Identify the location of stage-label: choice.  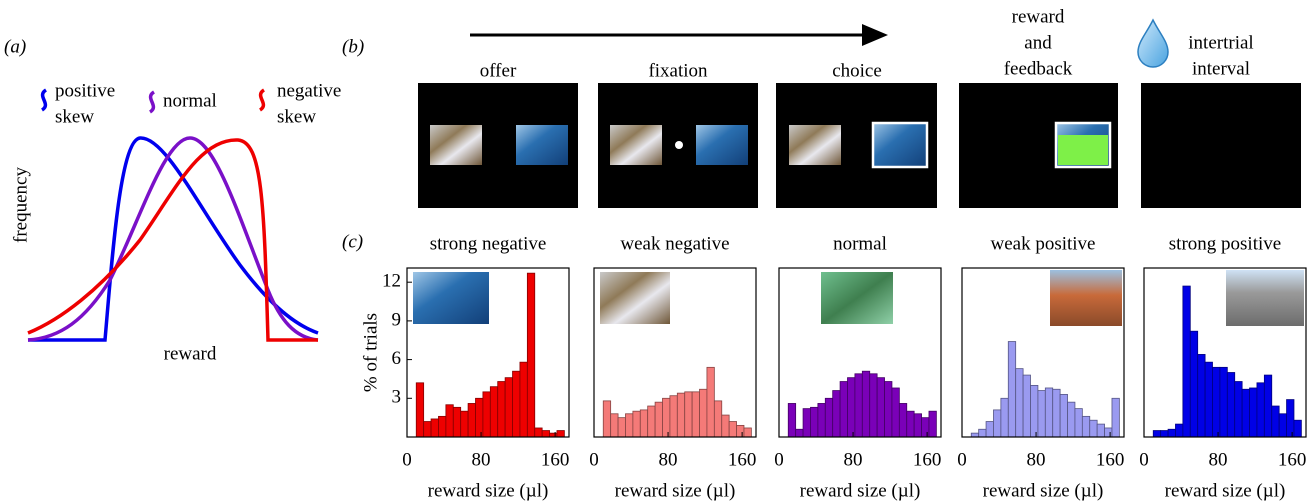
(857, 70).